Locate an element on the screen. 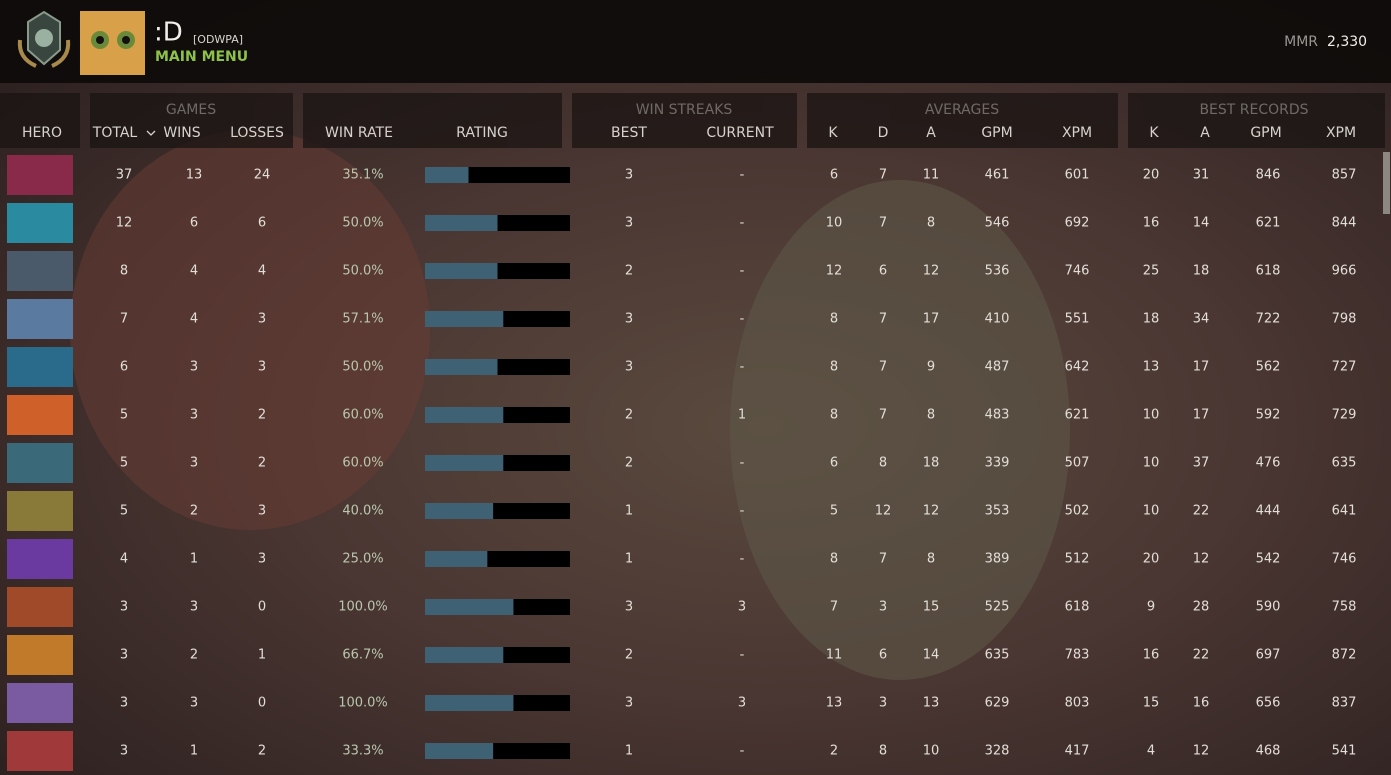 Image resolution: width=1391 pixels, height=775 pixels. cell: 642 is located at coordinates (1077, 367).